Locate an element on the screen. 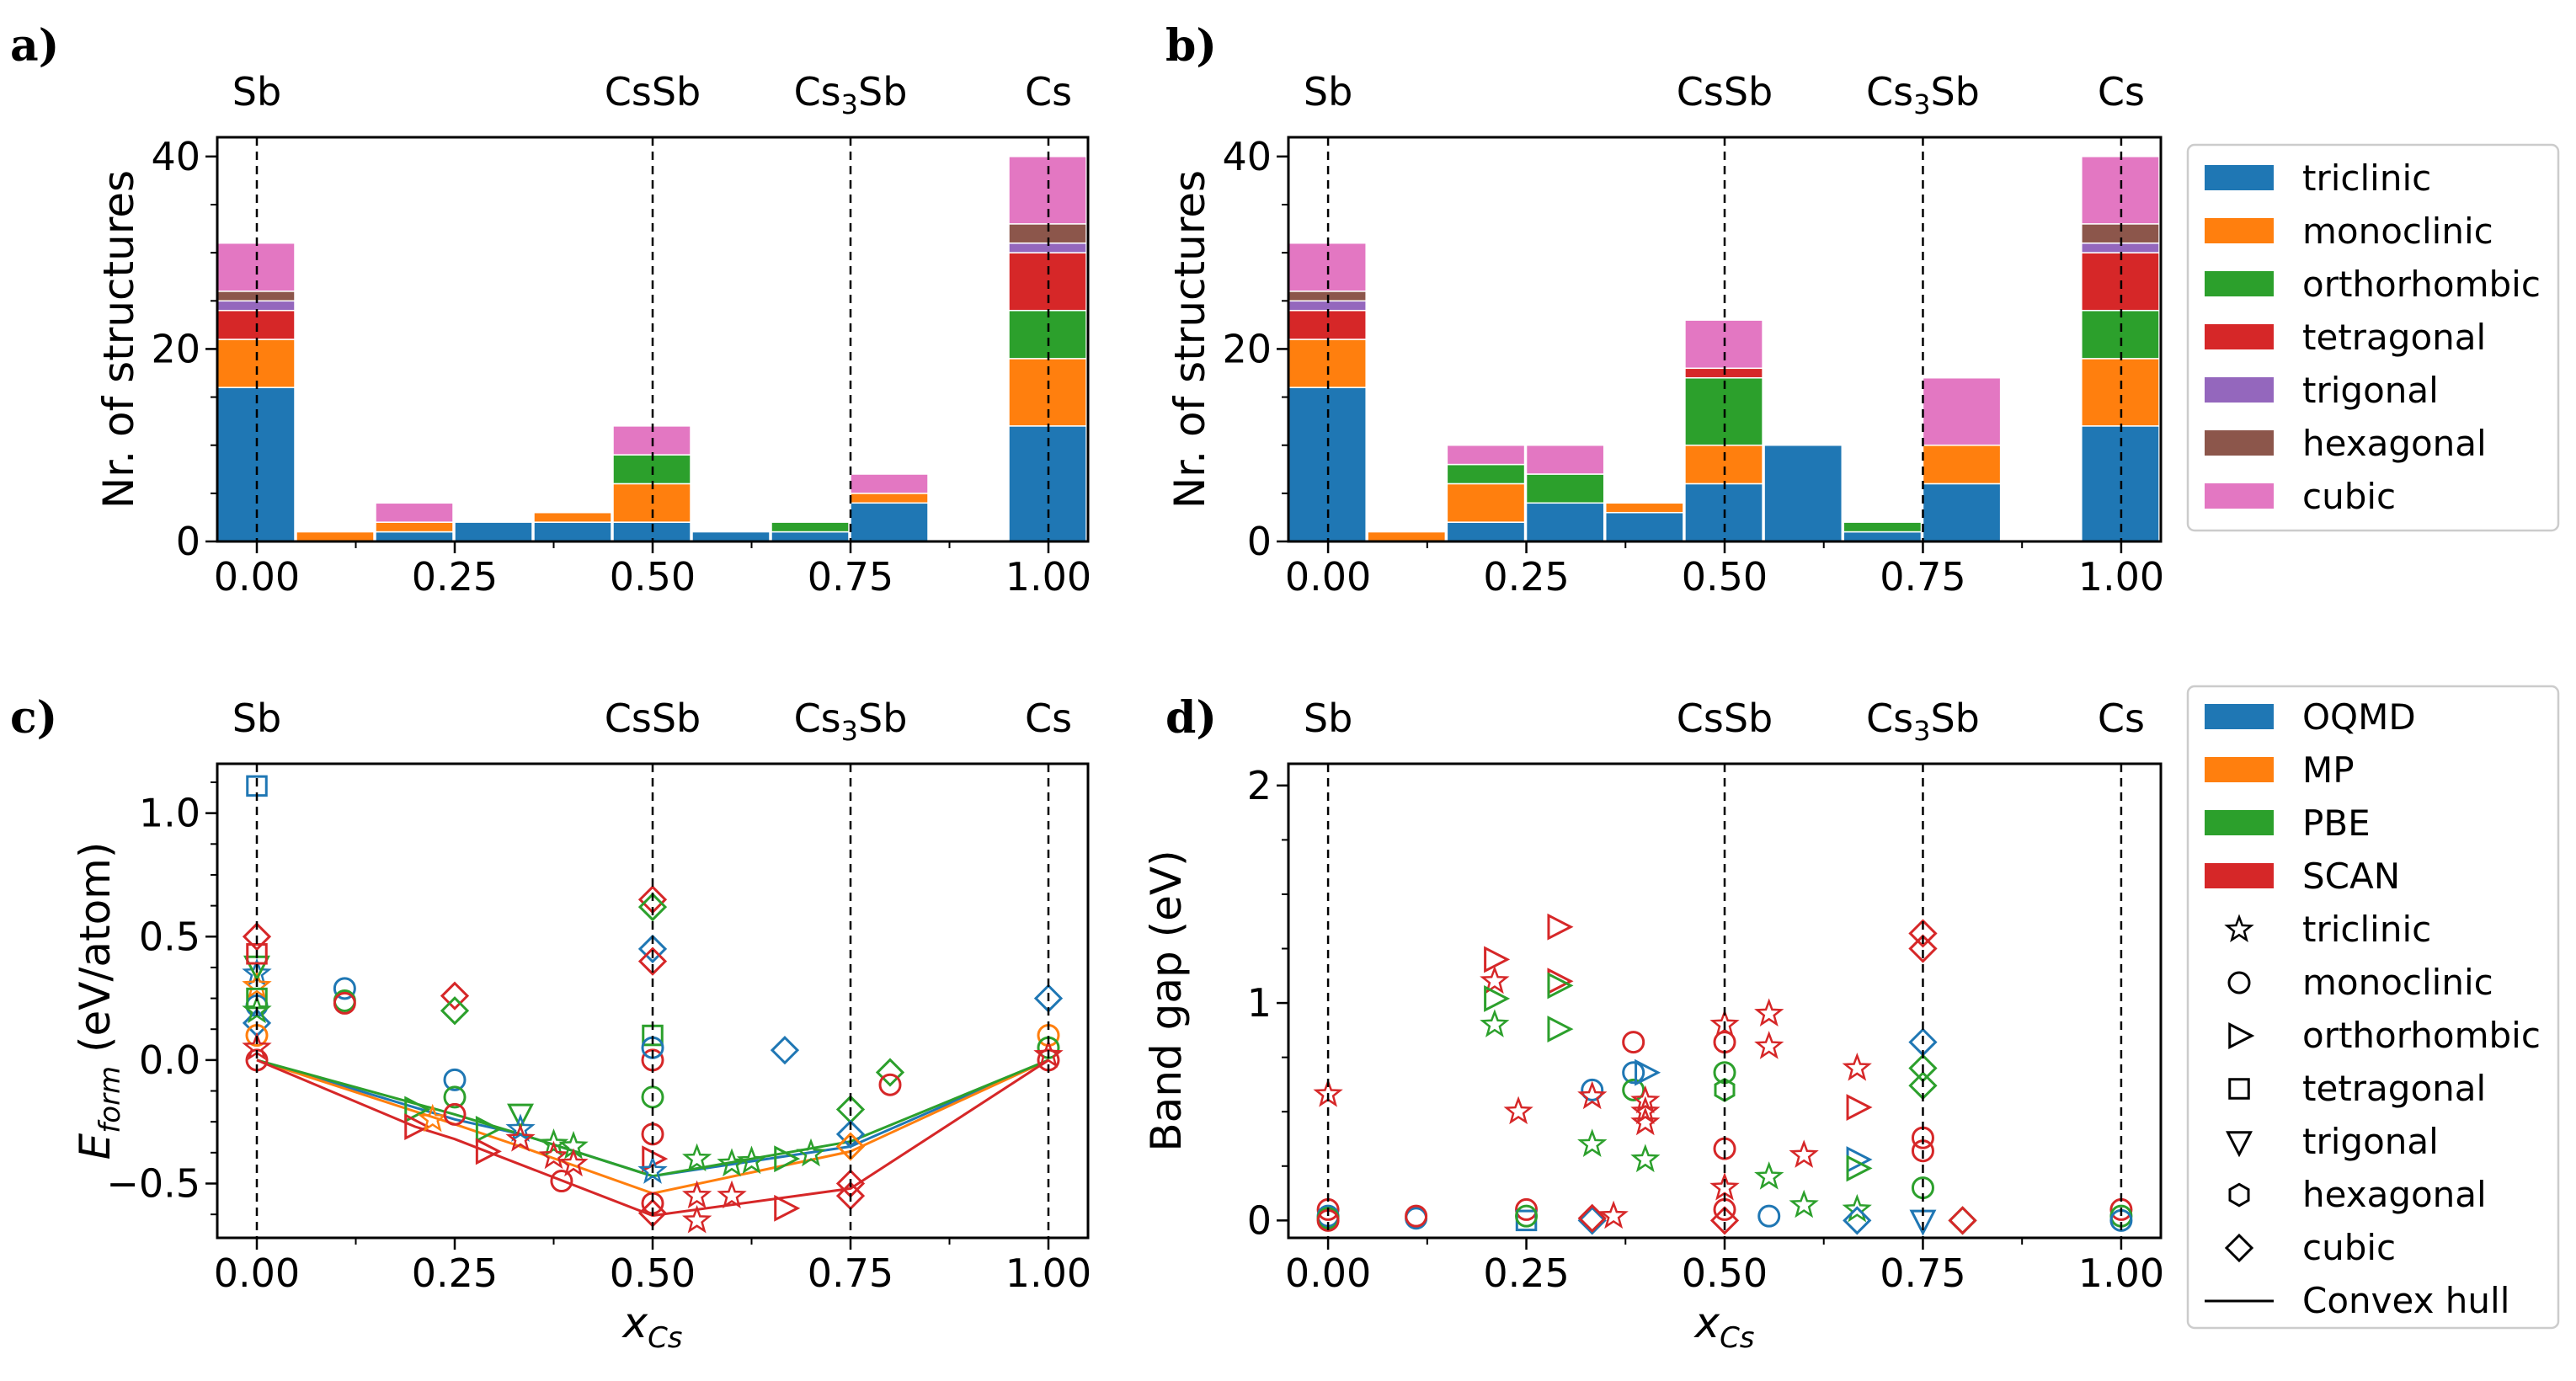 This screenshot has height=1381, width=2576. point-PBE-diamond is located at coordinates (652, 907).